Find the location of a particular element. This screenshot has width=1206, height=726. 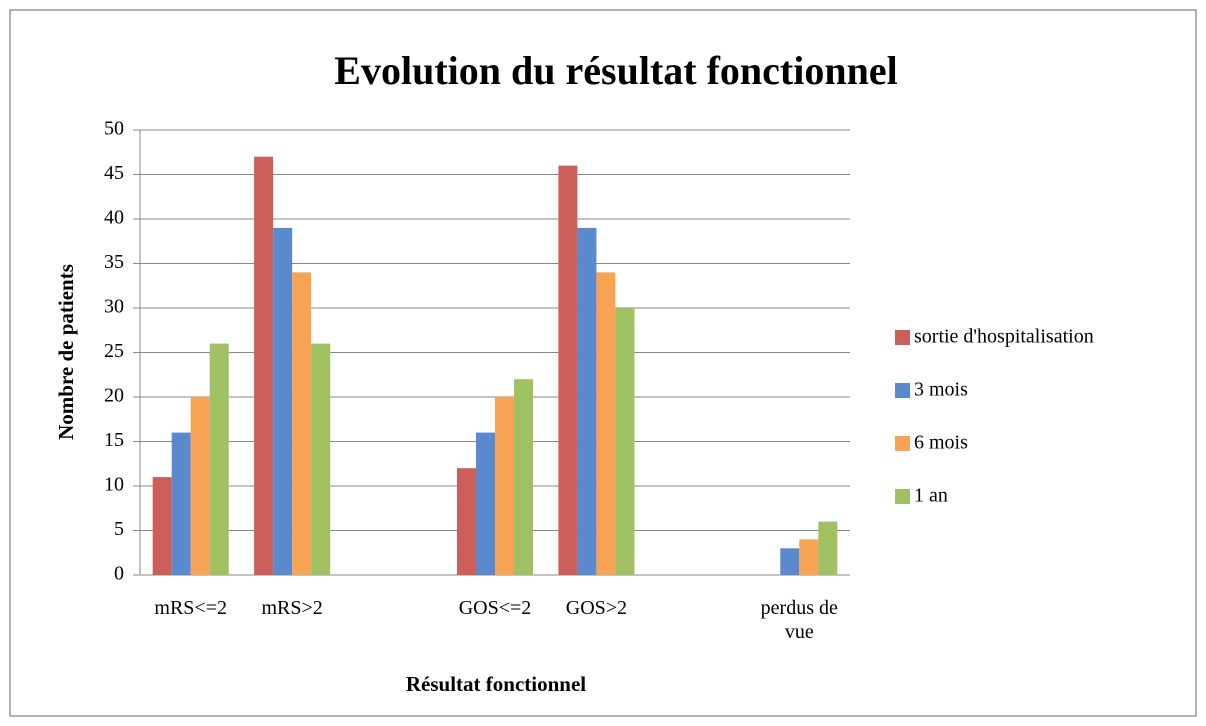

x-tick-label: perdus de vue is located at coordinates (799, 620).